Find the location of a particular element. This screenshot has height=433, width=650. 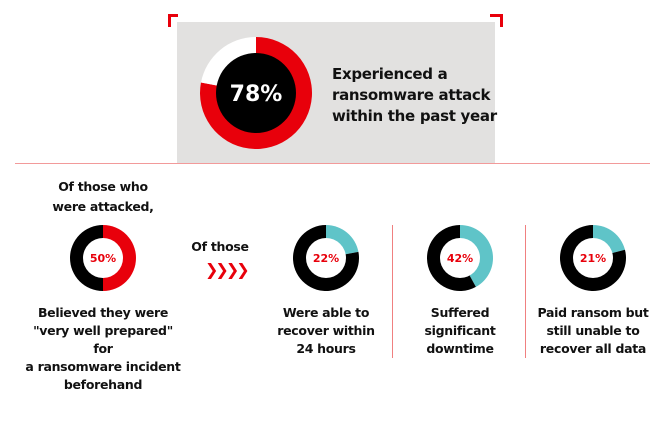

donut-center-label: 42% is located at coordinates (460, 258).